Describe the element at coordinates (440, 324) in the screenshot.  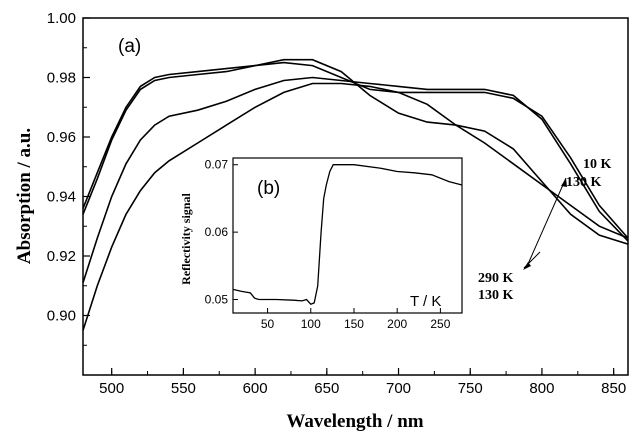
I see `inset-x-tick-label: 250` at that location.